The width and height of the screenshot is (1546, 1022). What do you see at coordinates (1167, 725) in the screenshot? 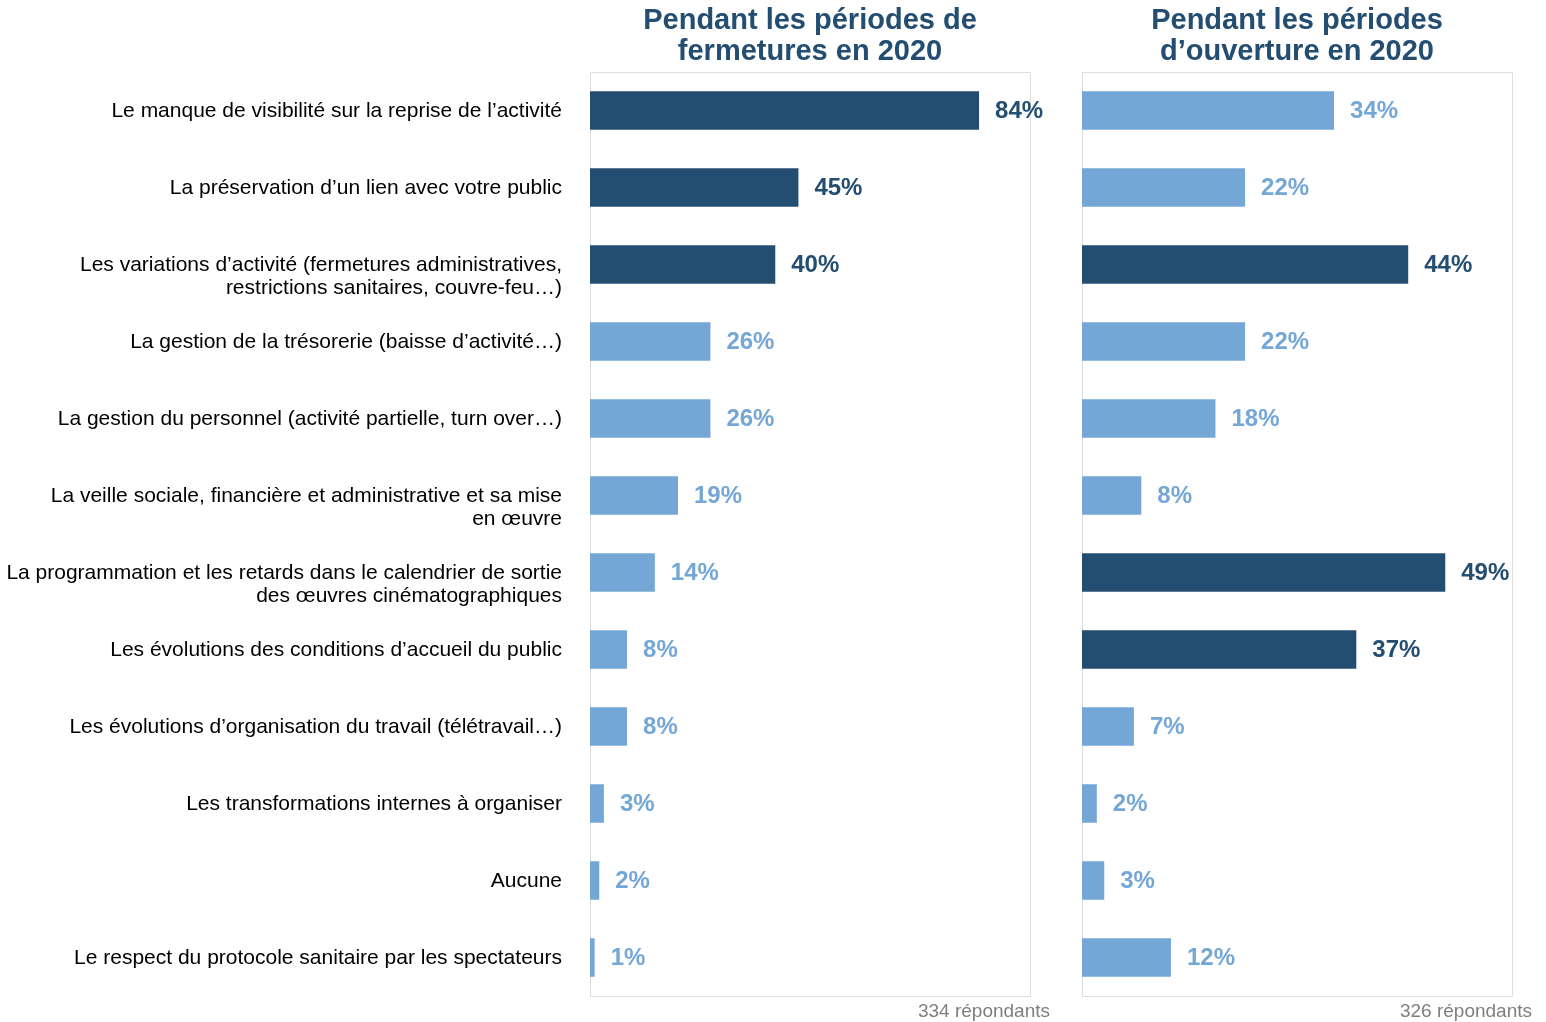
I see `data-label: 7%` at bounding box center [1167, 725].